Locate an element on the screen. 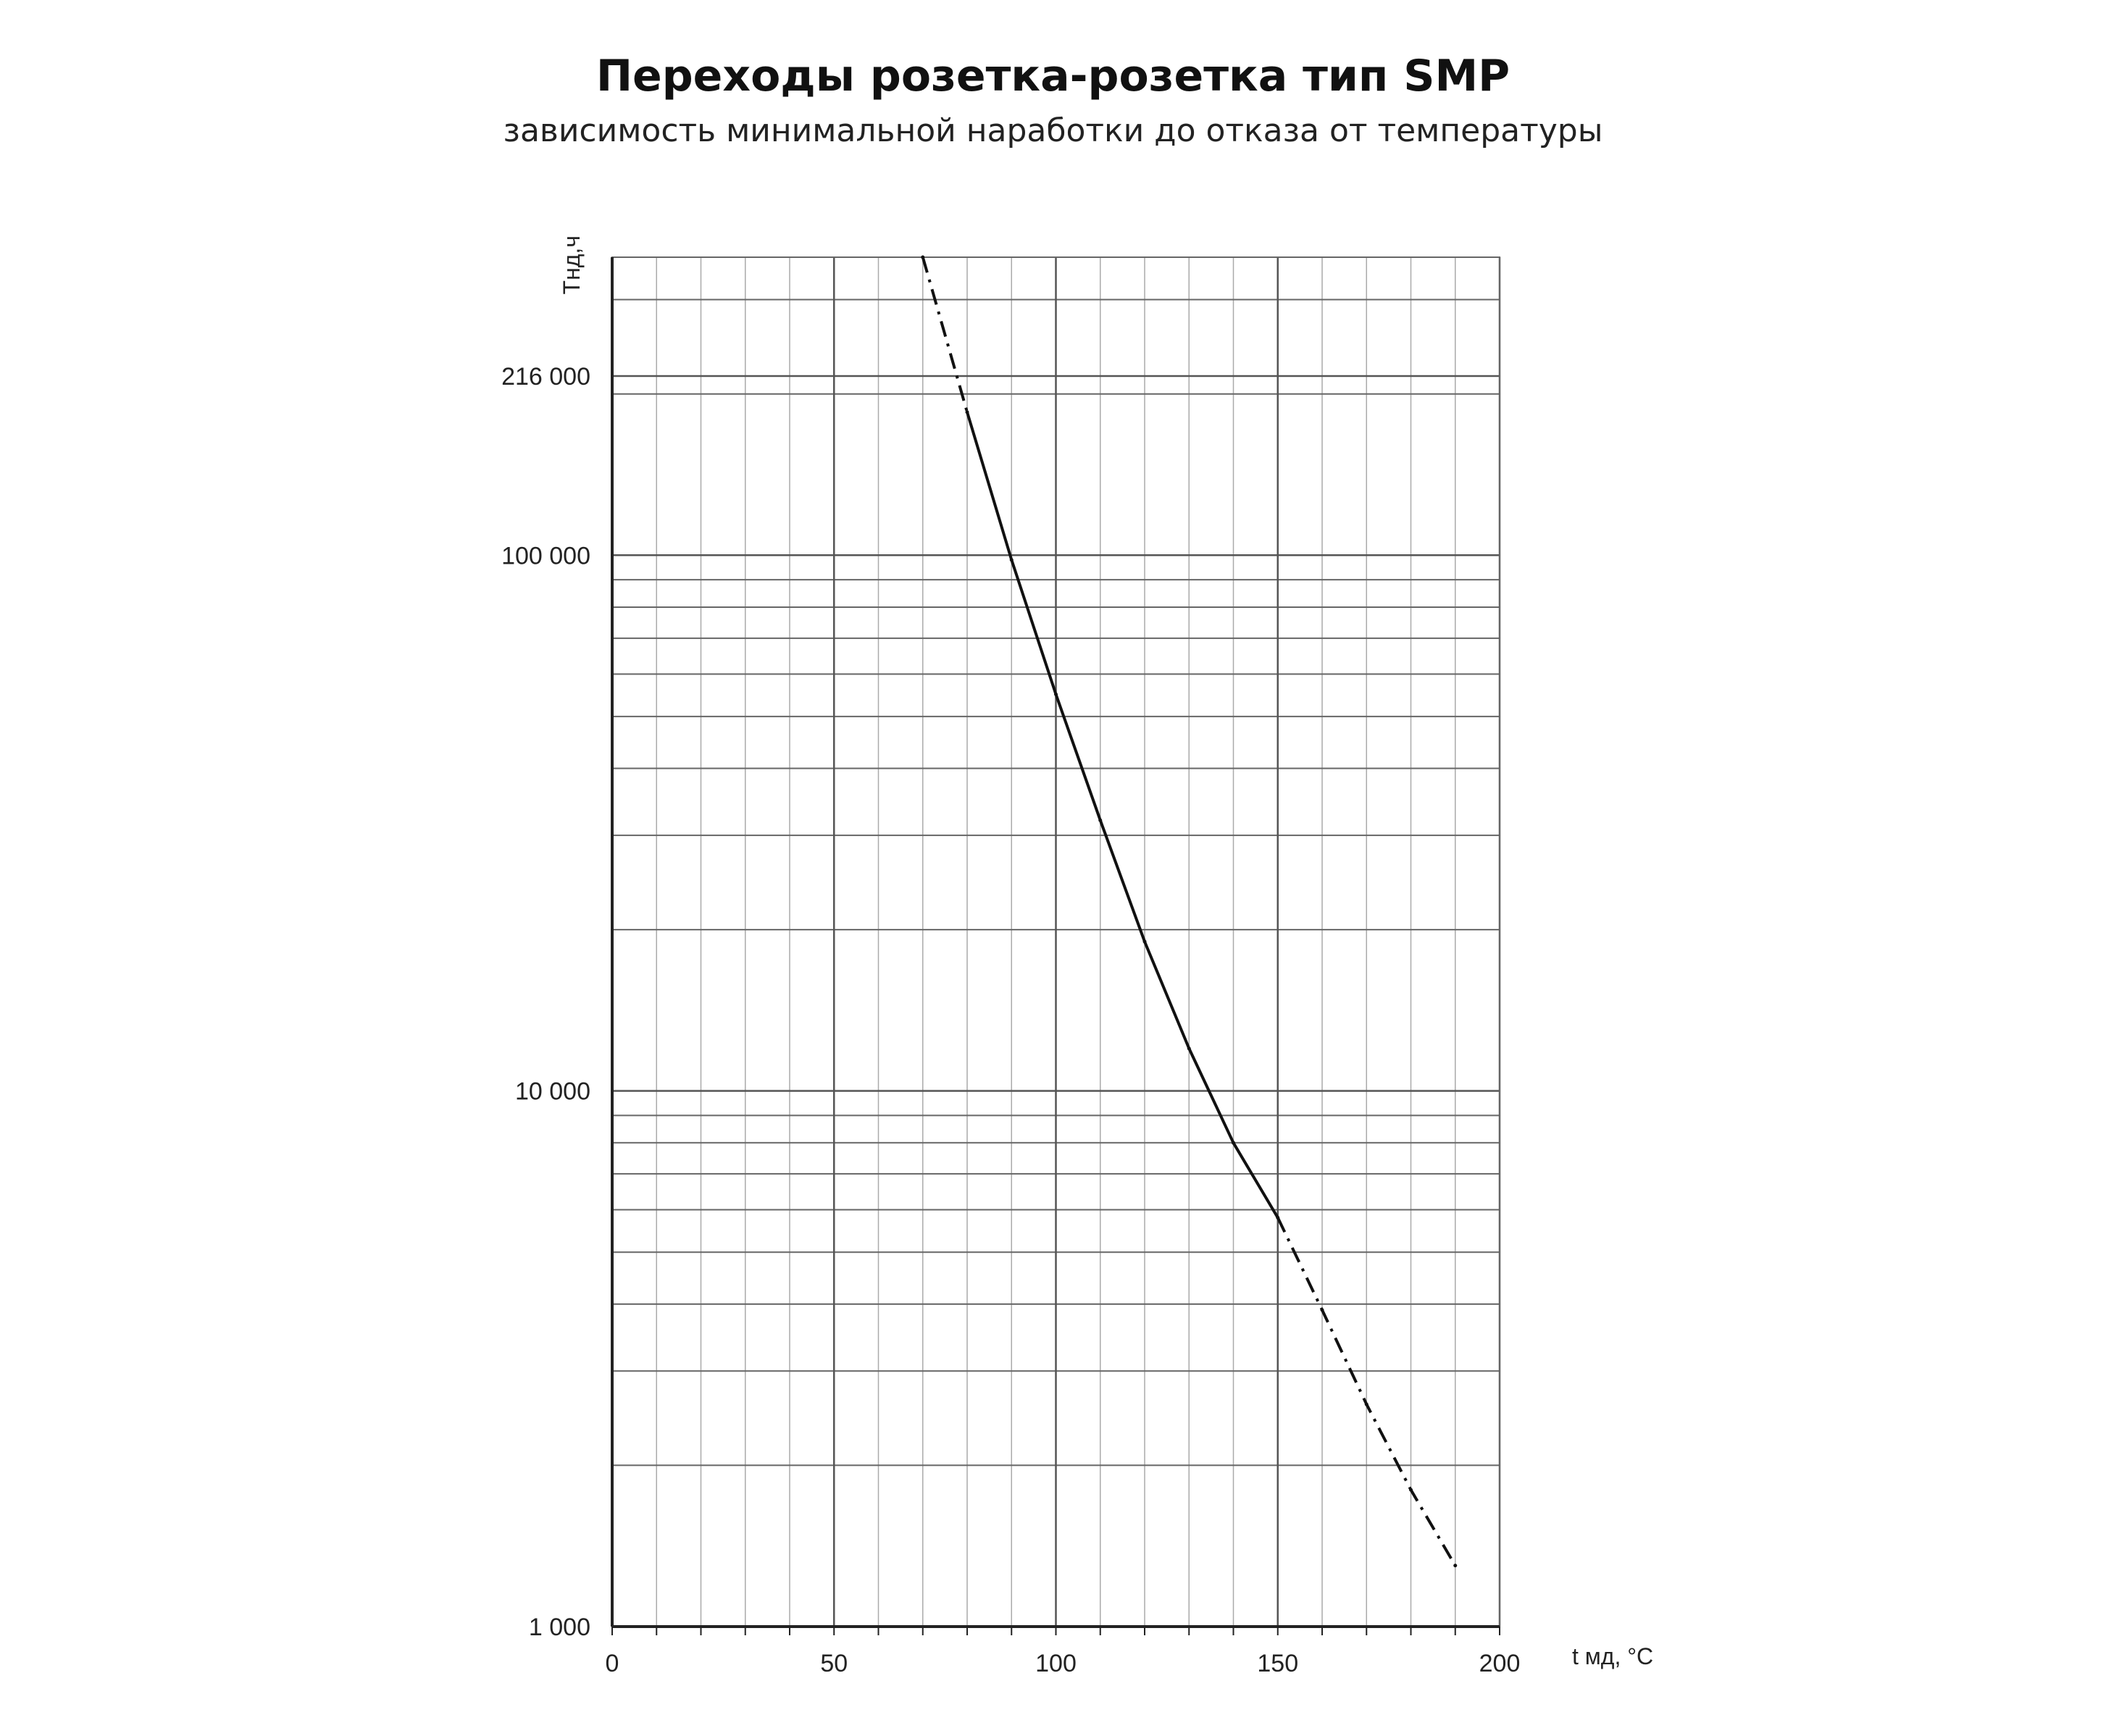 This screenshot has width=2106, height=1736. y-tick-label: 100 000 is located at coordinates (545, 555).